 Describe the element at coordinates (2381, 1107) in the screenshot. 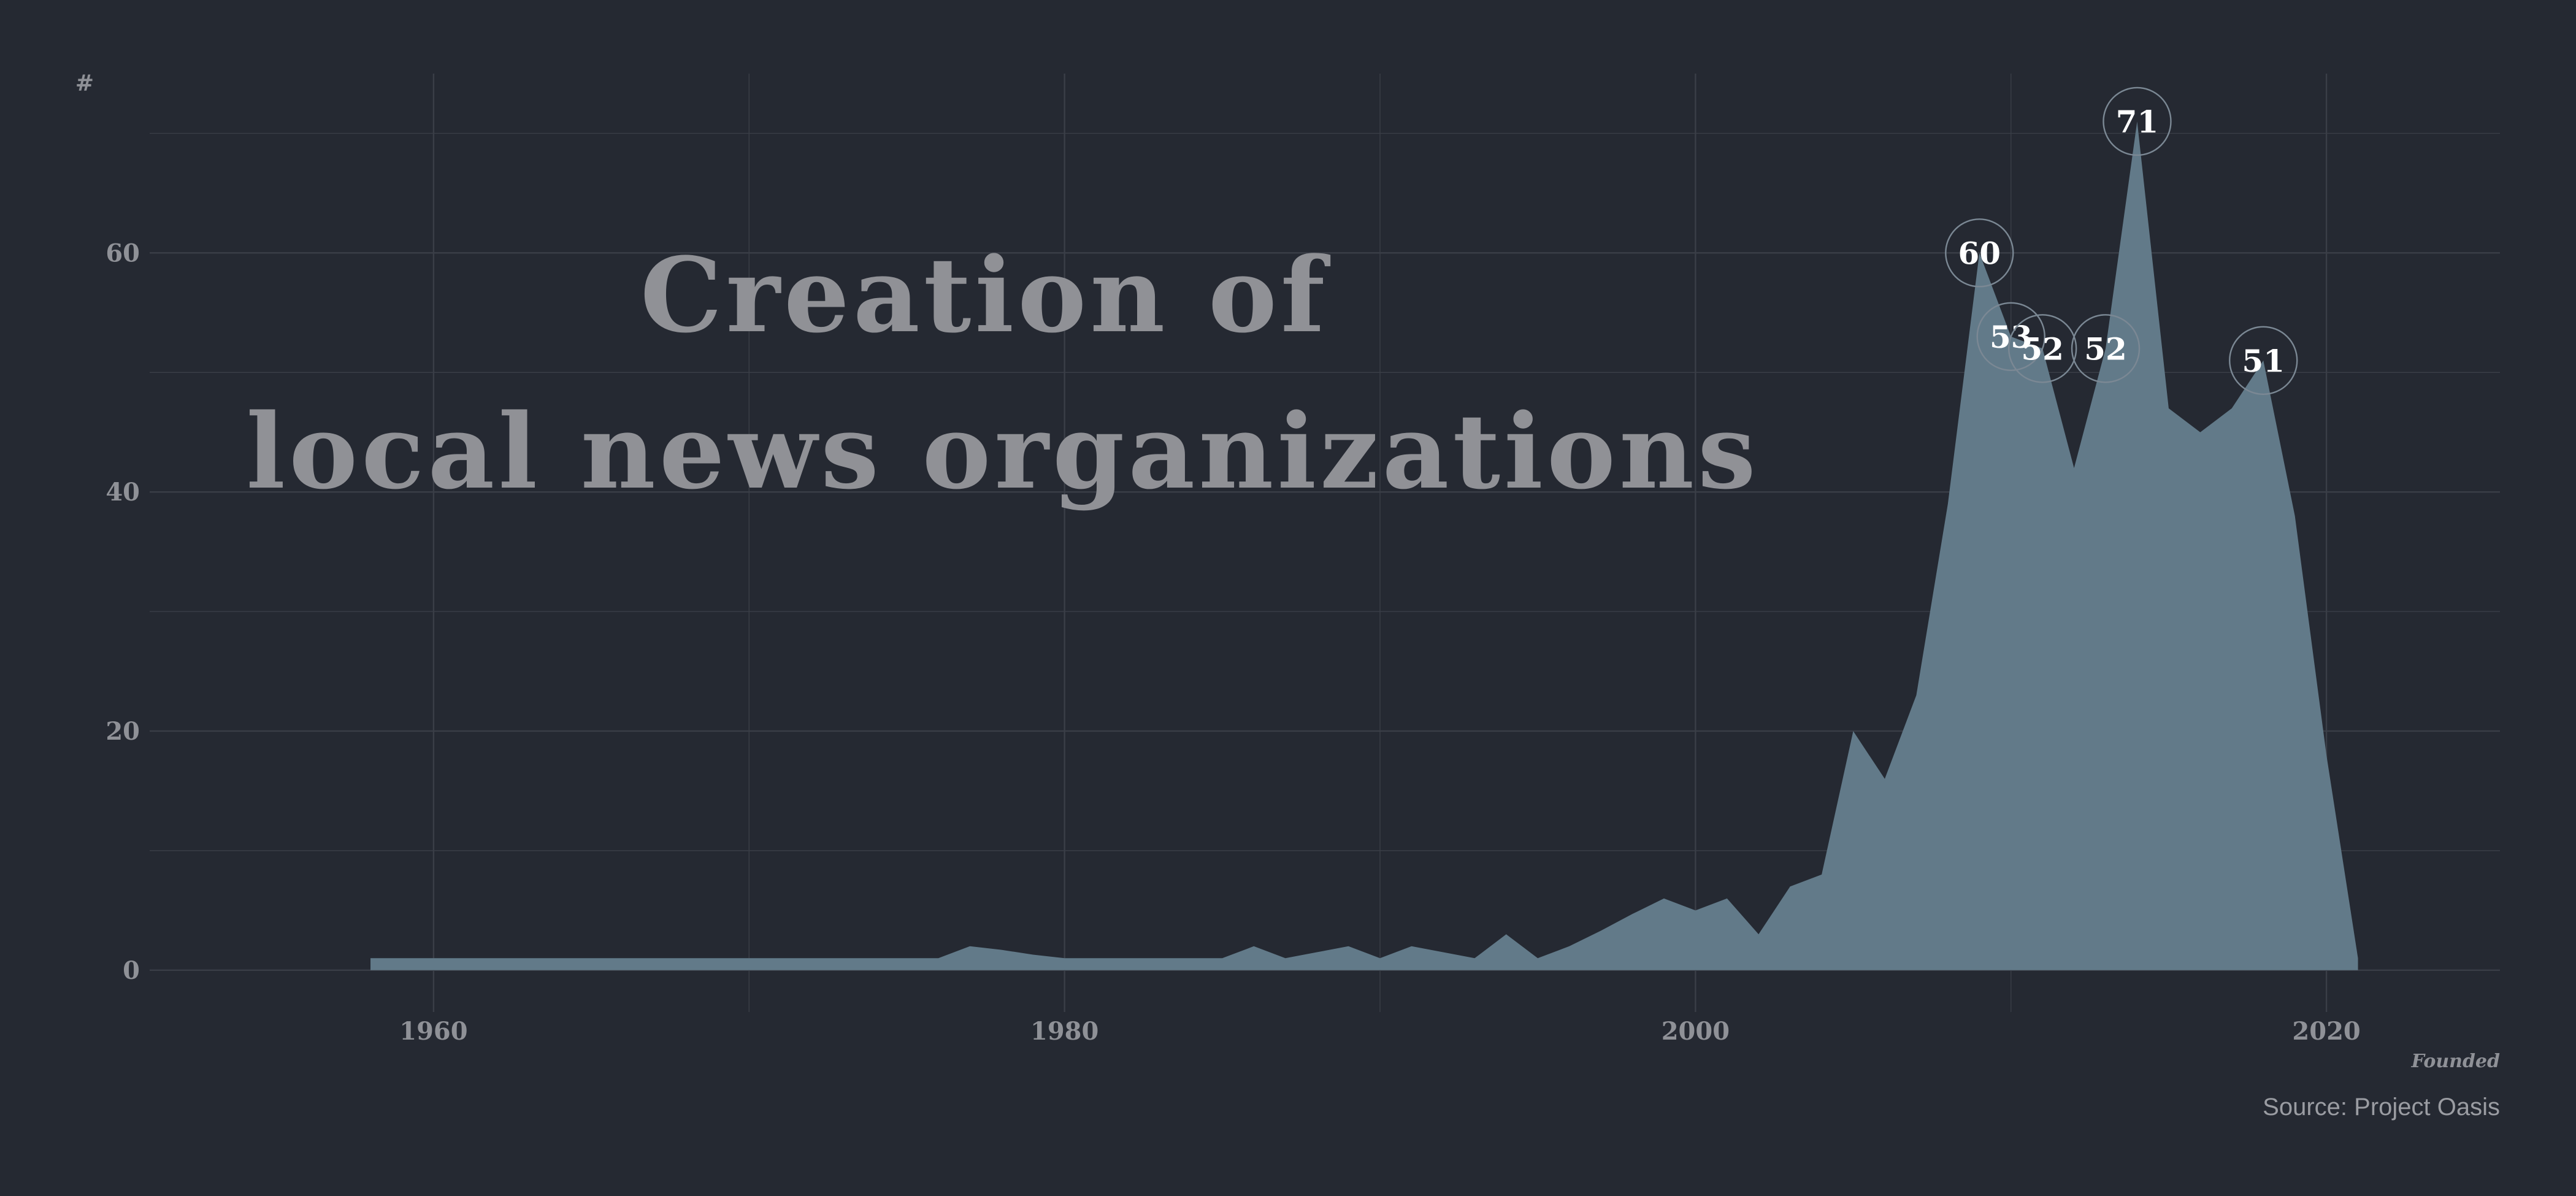

I see `source-caption: Source: Project Oasis` at that location.